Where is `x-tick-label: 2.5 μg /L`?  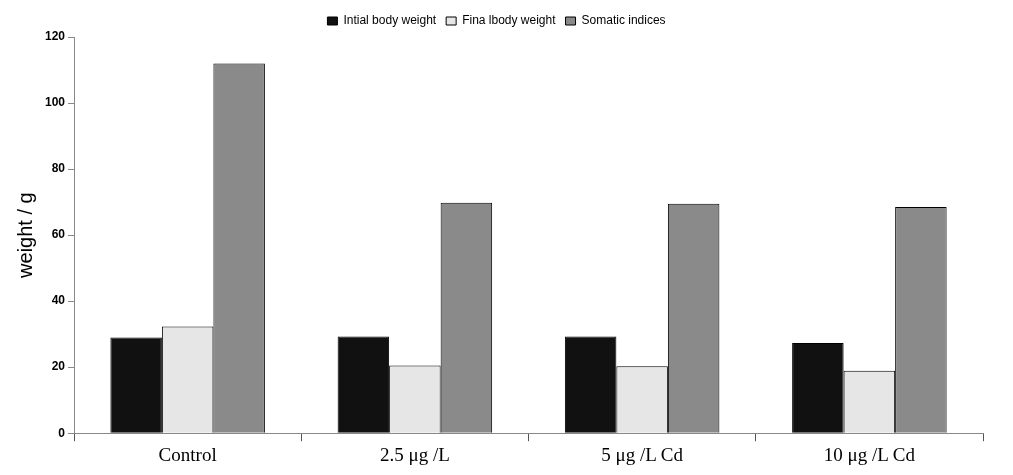 x-tick-label: 2.5 μg /L is located at coordinates (414, 454).